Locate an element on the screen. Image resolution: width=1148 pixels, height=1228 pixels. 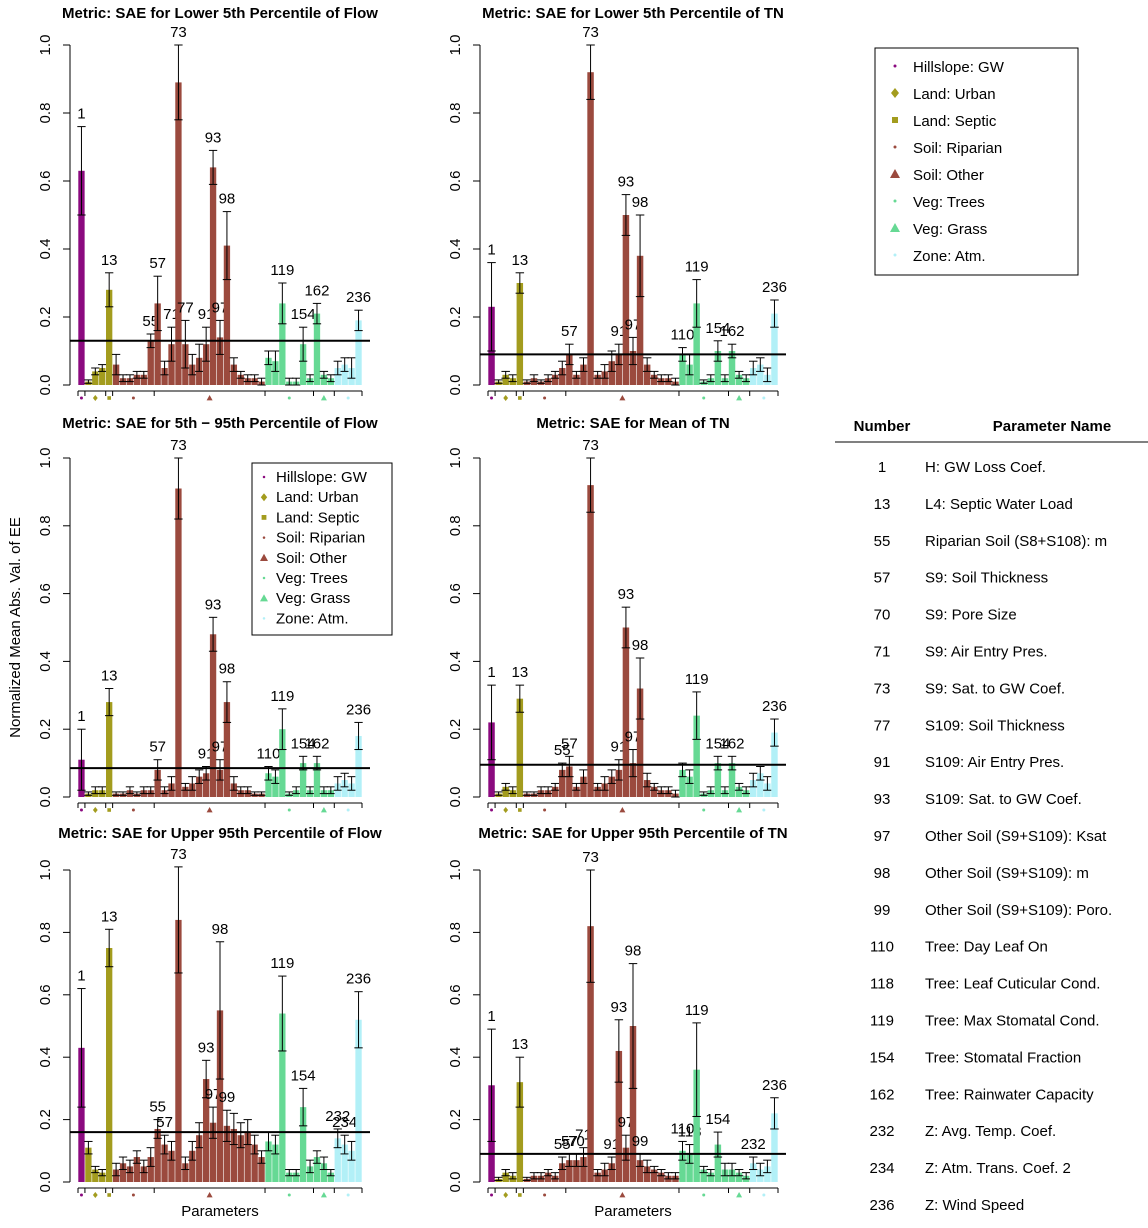
legend-label: Veg: Grass is located at coordinates (313, 598).